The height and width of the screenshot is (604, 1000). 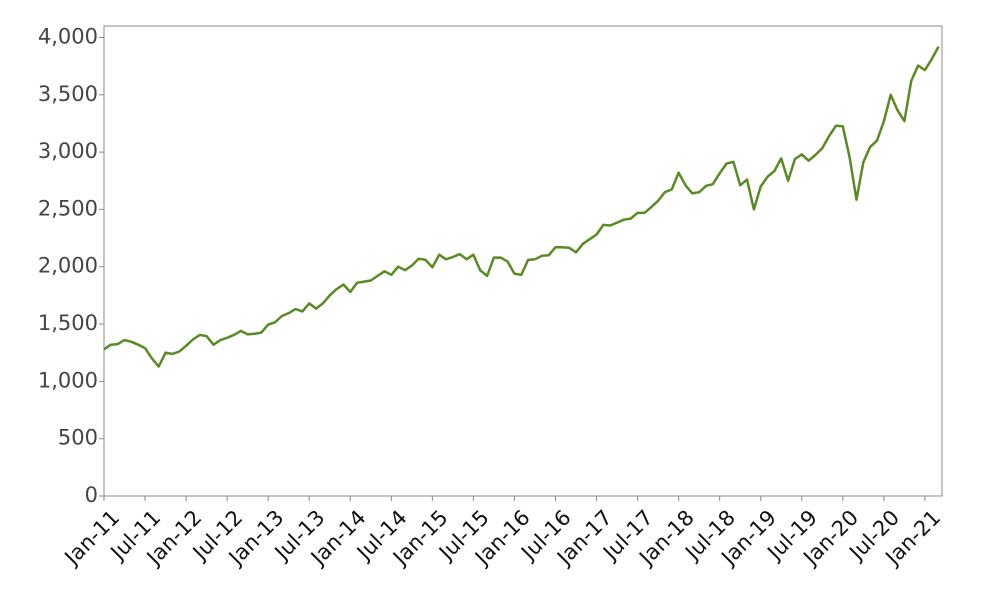 What do you see at coordinates (78, 438) in the screenshot?
I see `y-tick-label: 500` at bounding box center [78, 438].